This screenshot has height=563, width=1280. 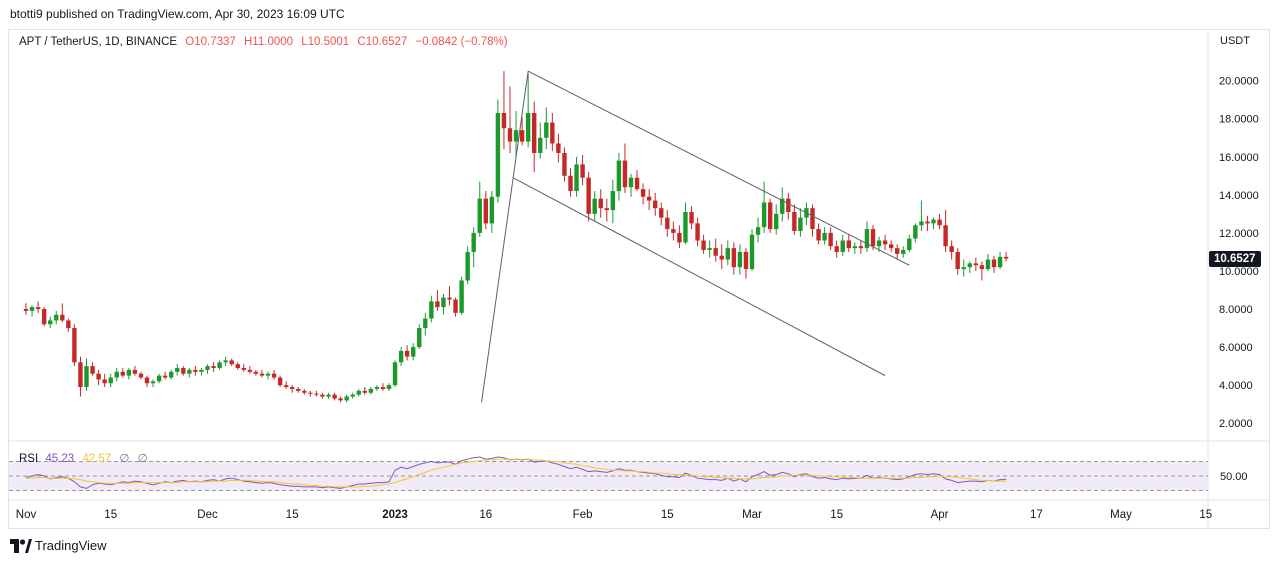 I want to click on currency-label: USDT, so click(x=1235, y=41).